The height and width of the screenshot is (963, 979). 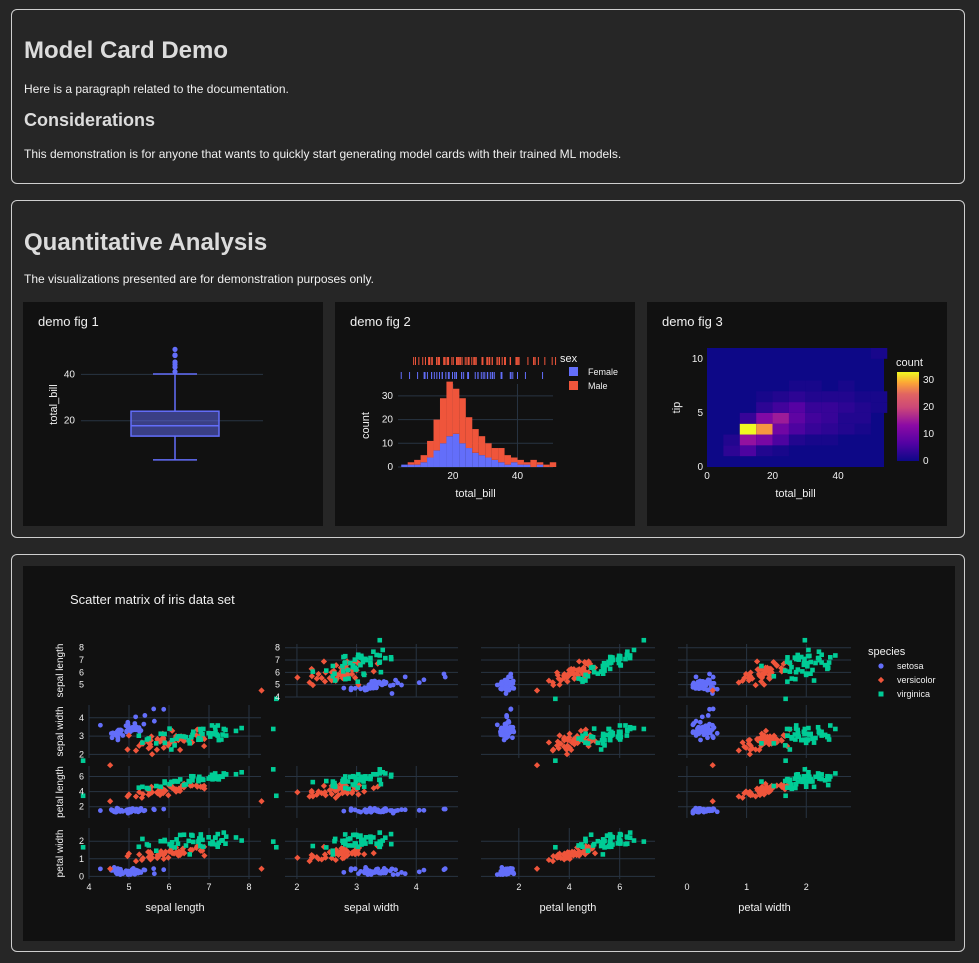 What do you see at coordinates (913, 694) in the screenshot?
I see `legend-label-virginica: virginica` at bounding box center [913, 694].